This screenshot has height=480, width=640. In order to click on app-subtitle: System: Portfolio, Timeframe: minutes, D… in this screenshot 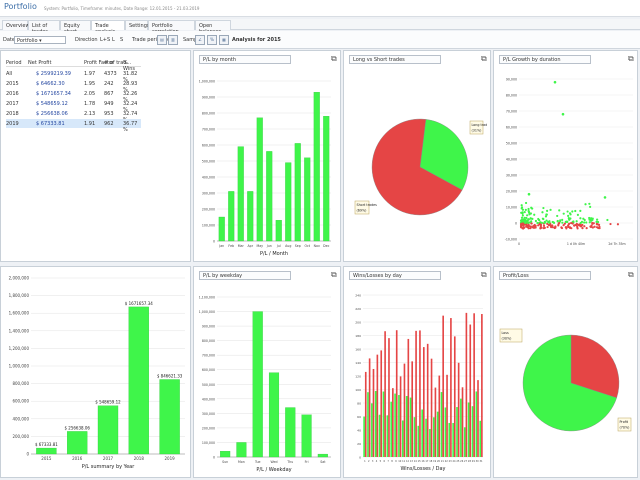, I will do `click(122, 8)`.